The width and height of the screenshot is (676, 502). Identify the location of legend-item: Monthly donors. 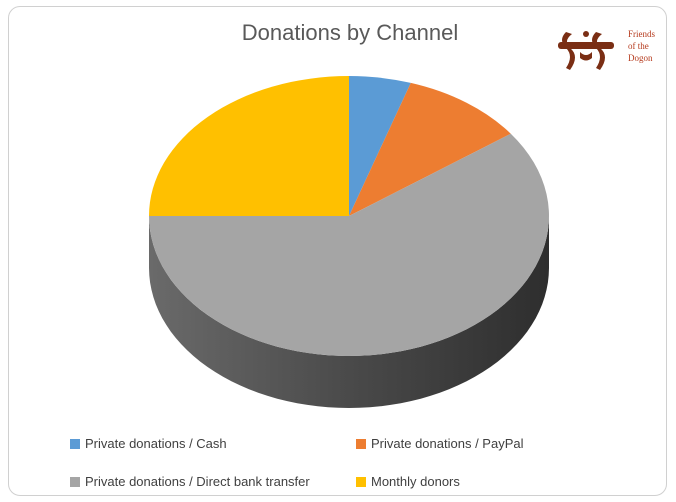
(408, 481).